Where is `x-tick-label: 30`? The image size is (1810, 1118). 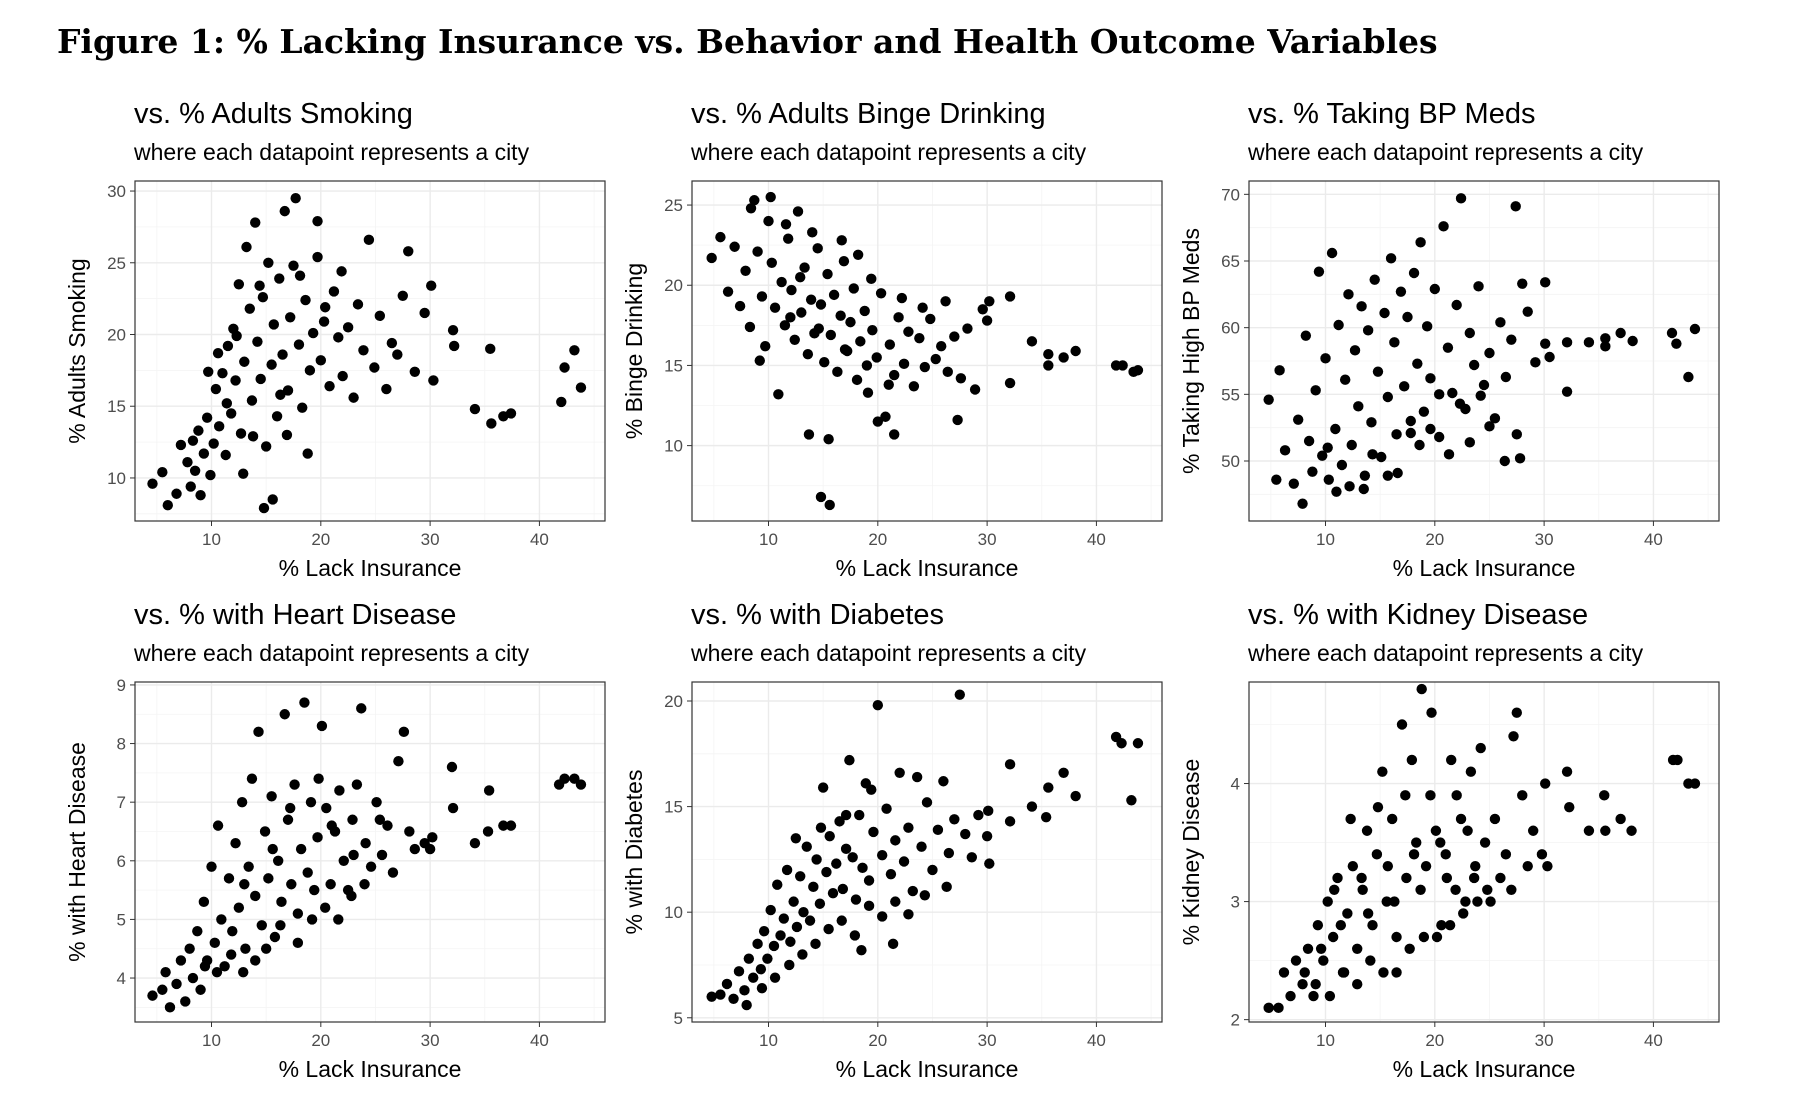
x-tick-label: 30 is located at coordinates (987, 539).